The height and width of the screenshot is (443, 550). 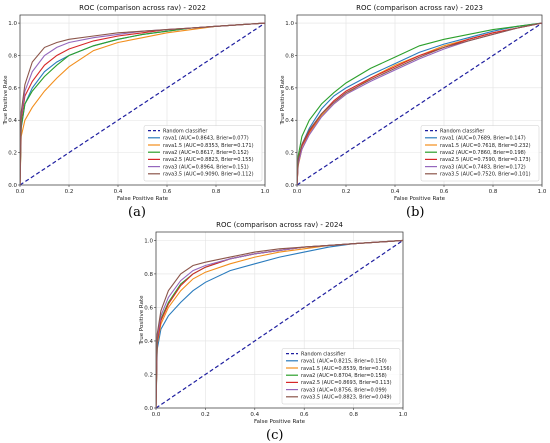 What do you see at coordinates (344, 390) in the screenshot?
I see `legend-label-5: rava3 (AUC=0.8756, Brier=0.099)` at bounding box center [344, 390].